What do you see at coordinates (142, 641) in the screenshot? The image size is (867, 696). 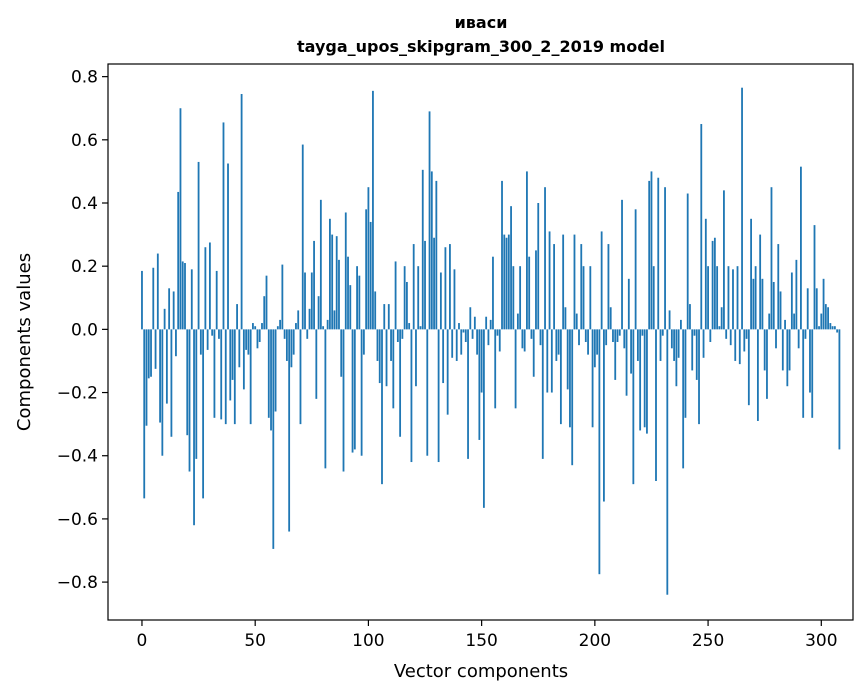 I see `x-tick-label: 0` at bounding box center [142, 641].